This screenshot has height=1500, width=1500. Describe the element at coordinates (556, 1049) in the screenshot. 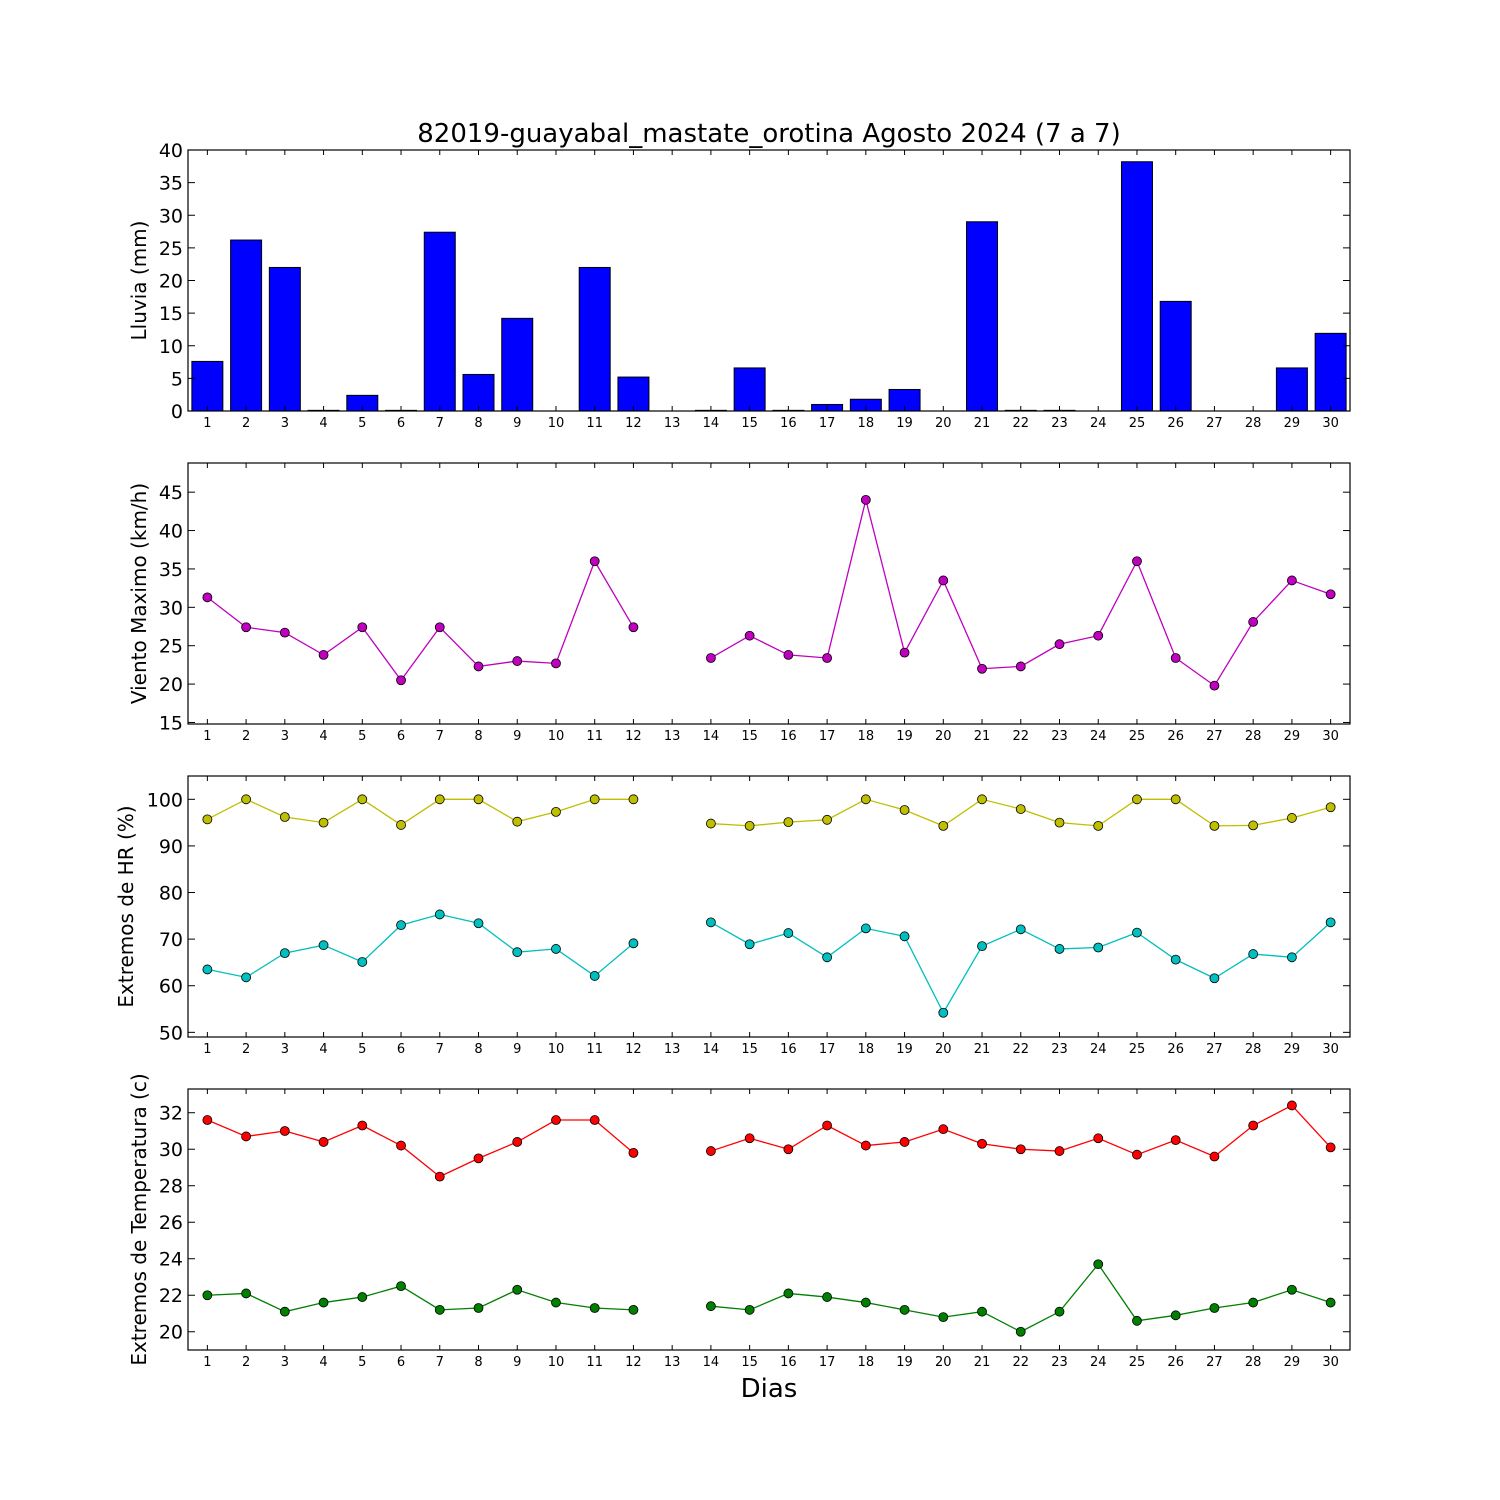

I see `xtick-label: 10` at that location.